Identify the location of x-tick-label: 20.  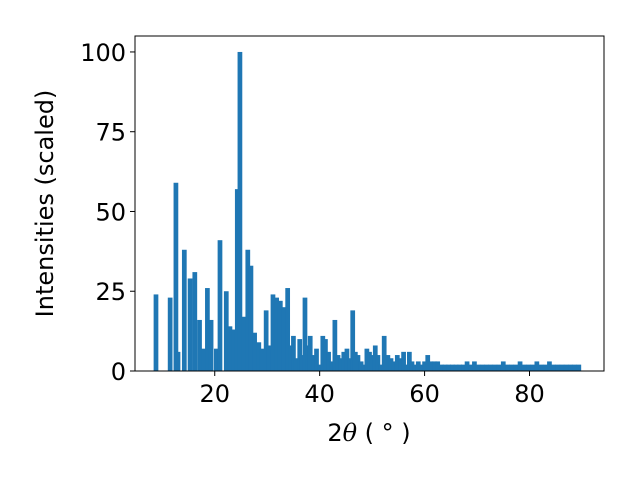
(214, 394).